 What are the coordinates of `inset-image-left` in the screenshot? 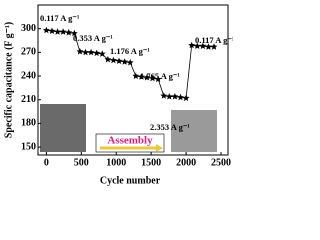 It's located at (63, 128).